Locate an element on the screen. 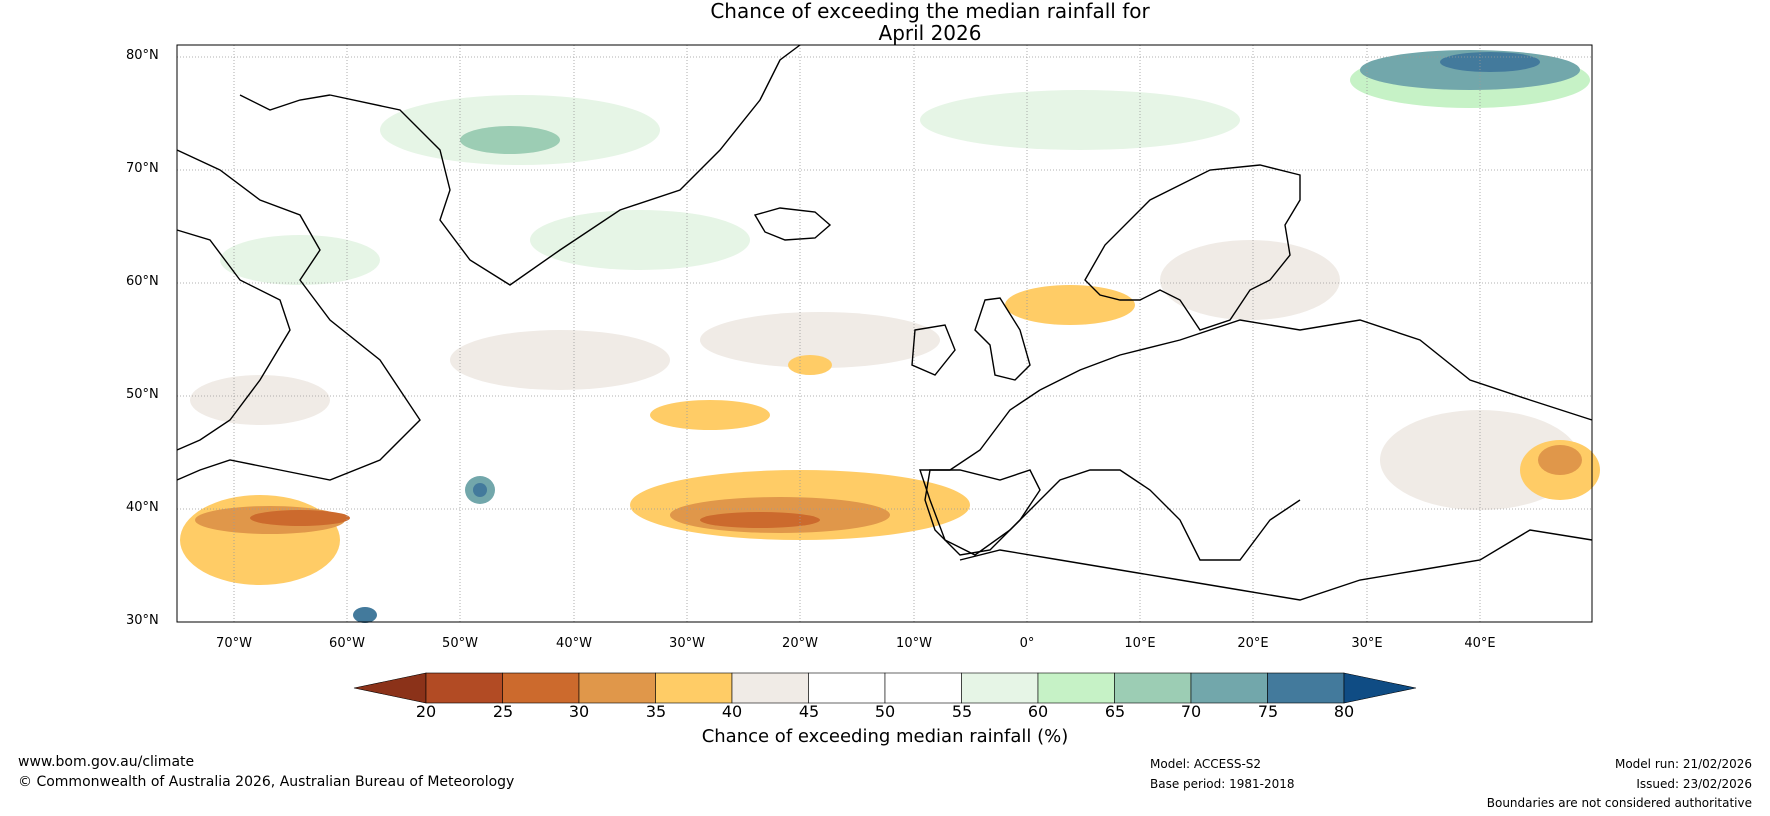 The height and width of the screenshot is (816, 1770). lat-label-60n: 60°N is located at coordinates (142, 281).